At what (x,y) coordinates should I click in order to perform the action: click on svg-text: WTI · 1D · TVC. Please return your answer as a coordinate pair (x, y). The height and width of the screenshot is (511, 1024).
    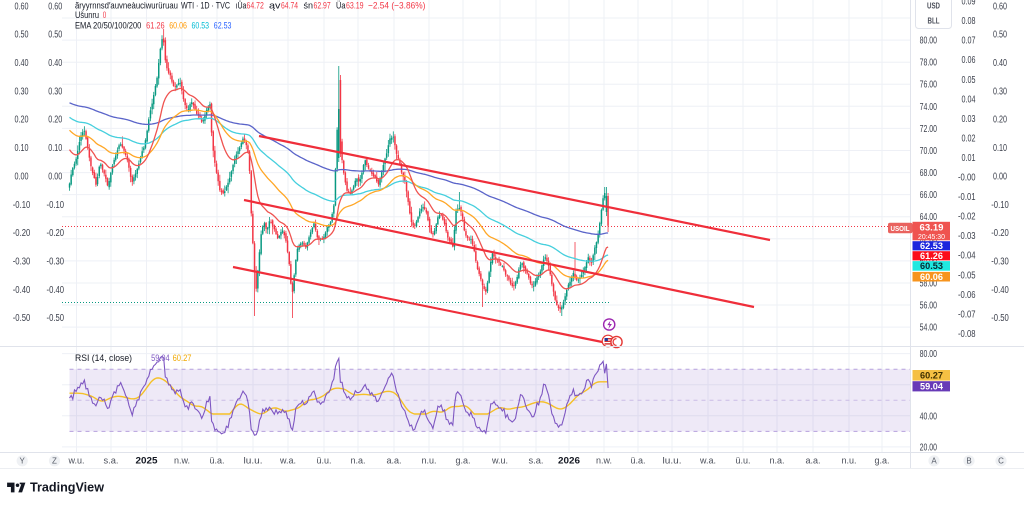
    Looking at the image, I should click on (205, 5).